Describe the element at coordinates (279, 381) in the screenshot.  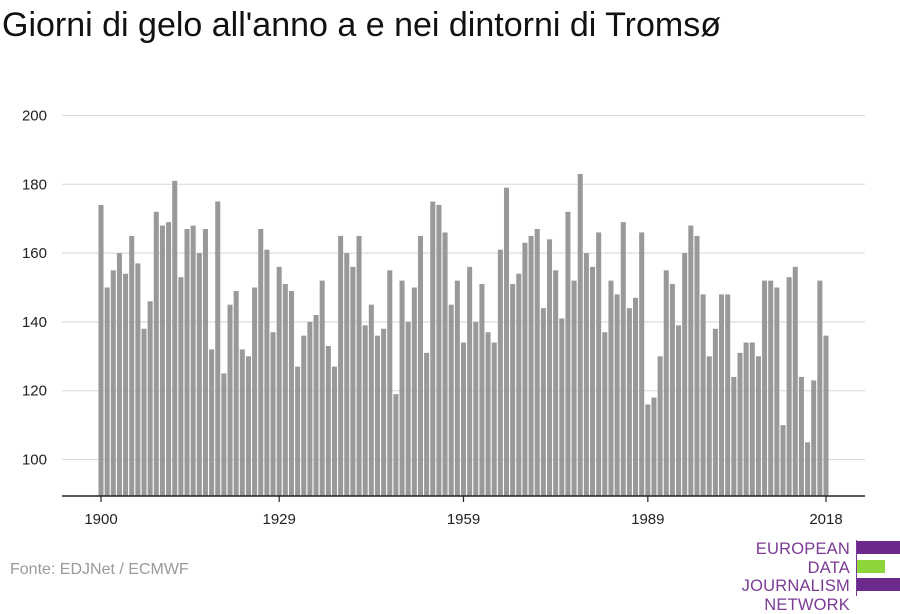
I see `bar-1929` at that location.